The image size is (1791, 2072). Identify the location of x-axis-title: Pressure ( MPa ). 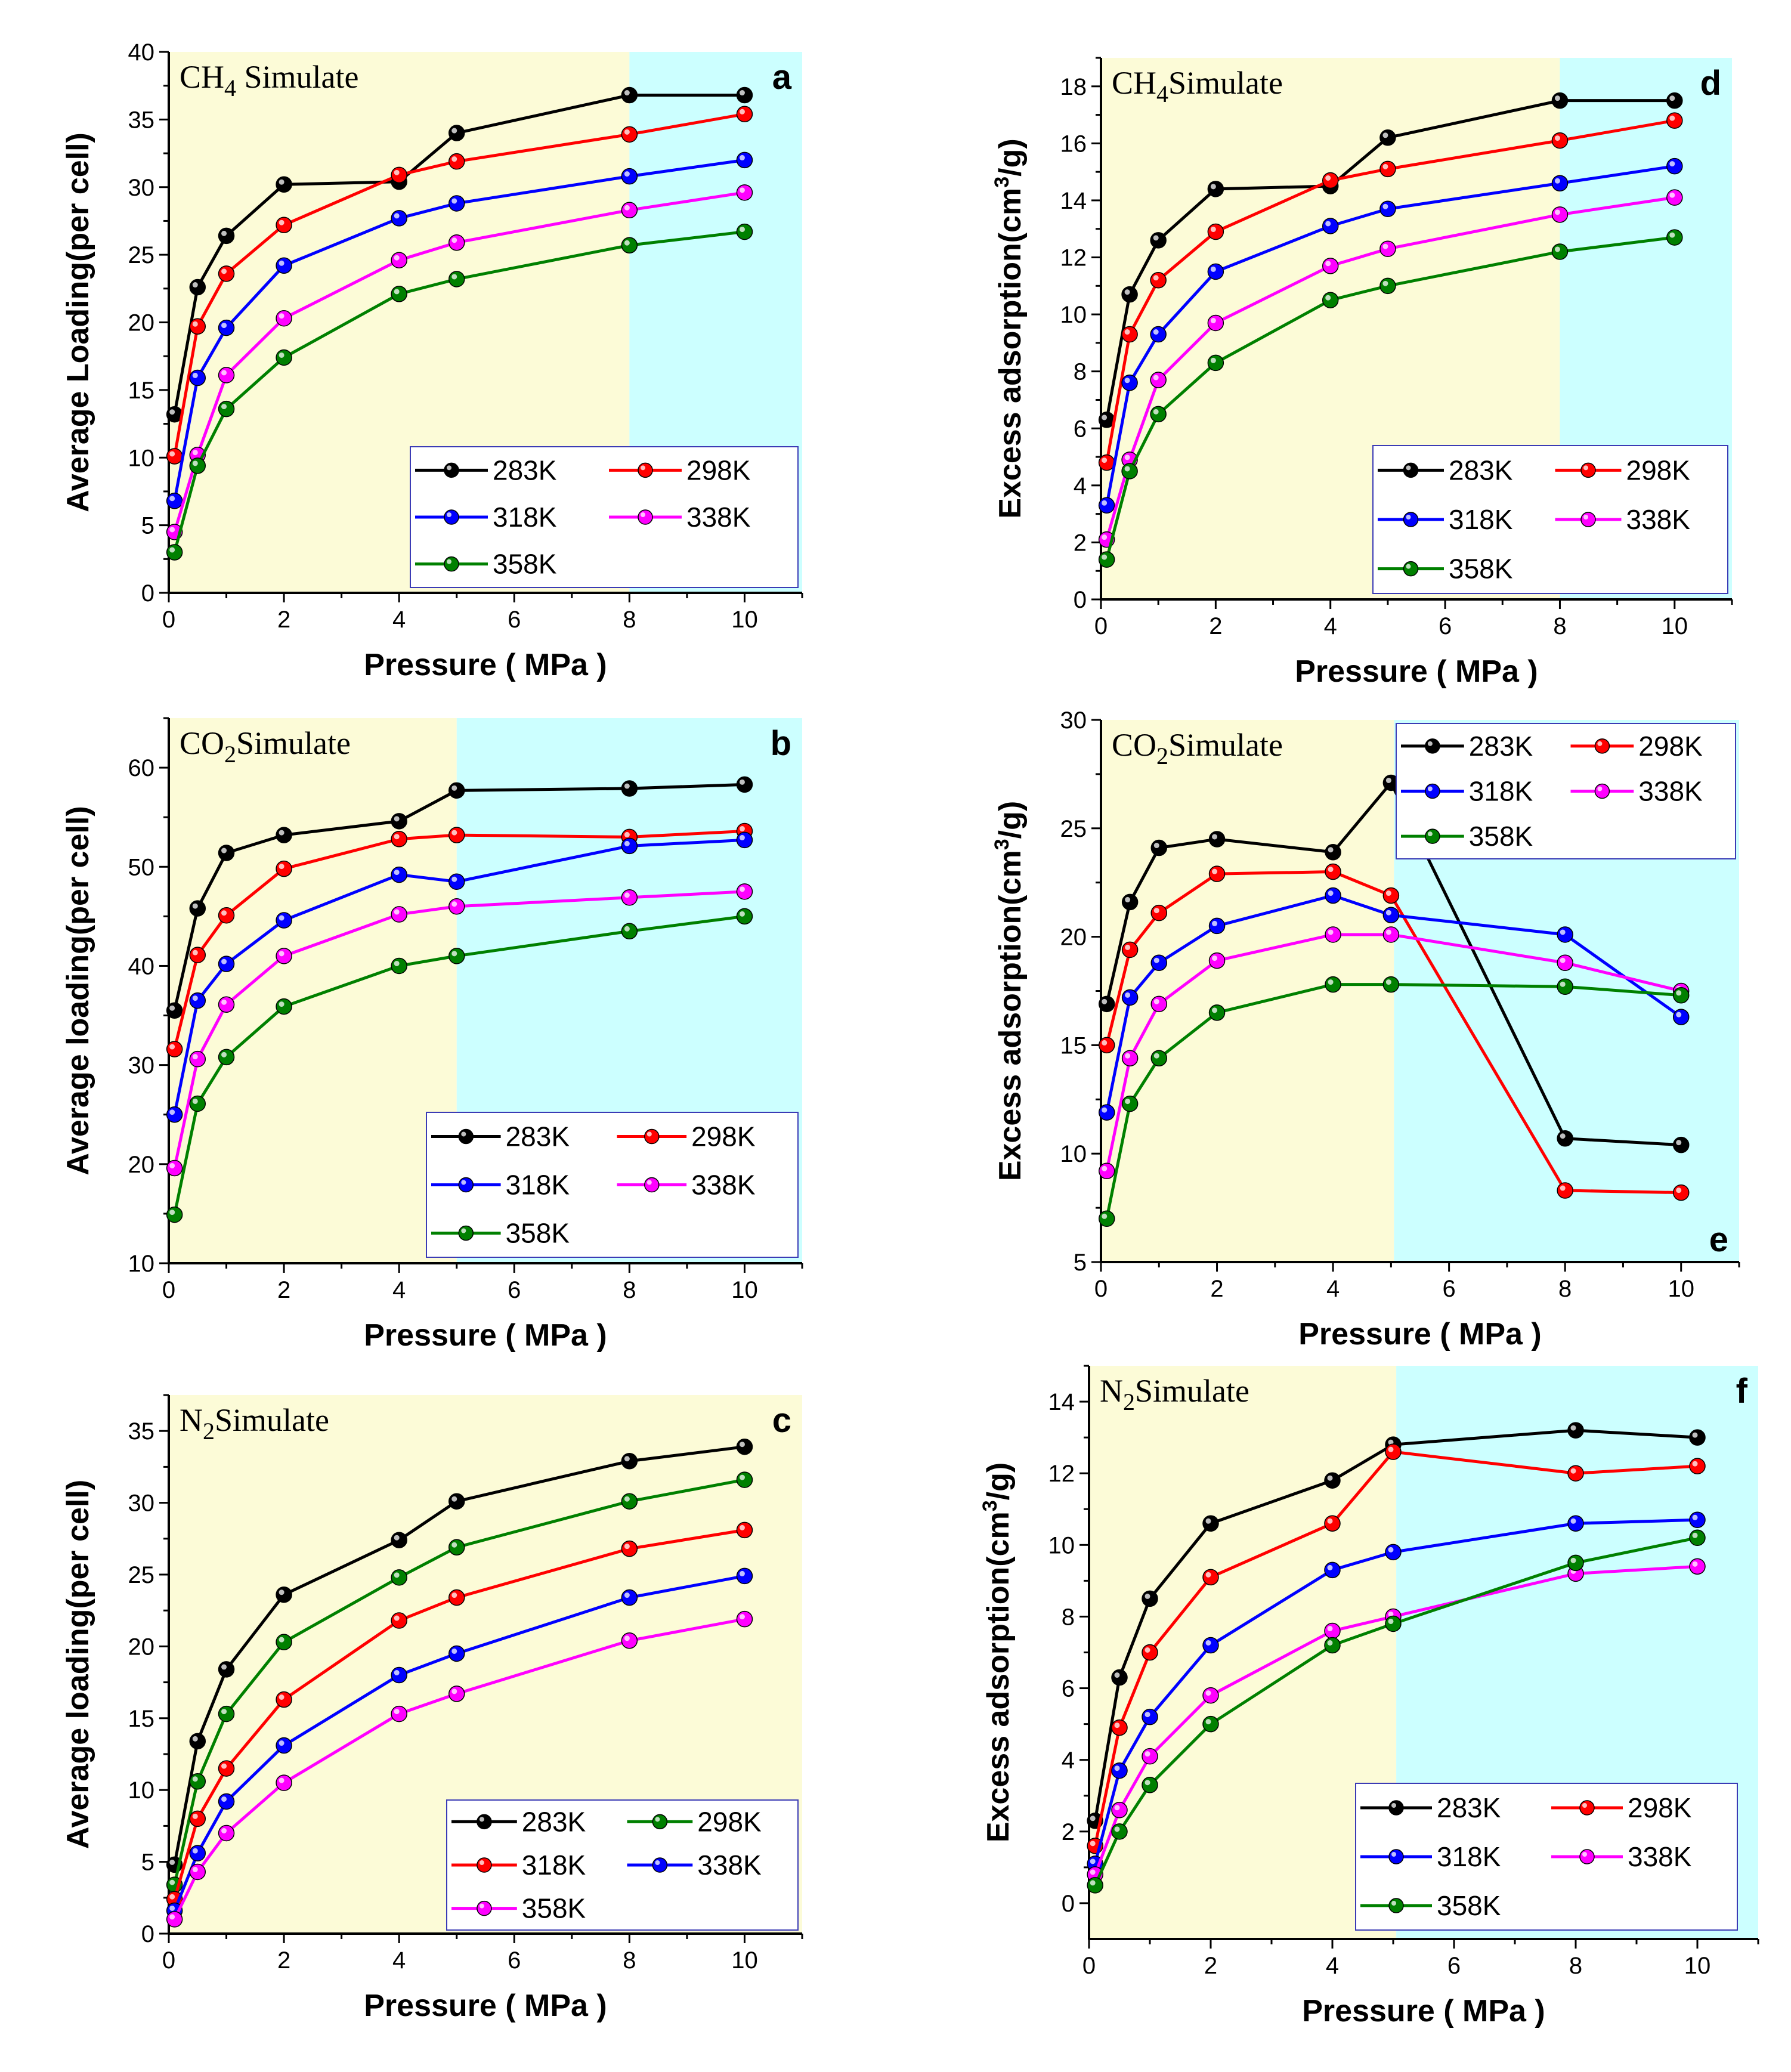
(485, 2005).